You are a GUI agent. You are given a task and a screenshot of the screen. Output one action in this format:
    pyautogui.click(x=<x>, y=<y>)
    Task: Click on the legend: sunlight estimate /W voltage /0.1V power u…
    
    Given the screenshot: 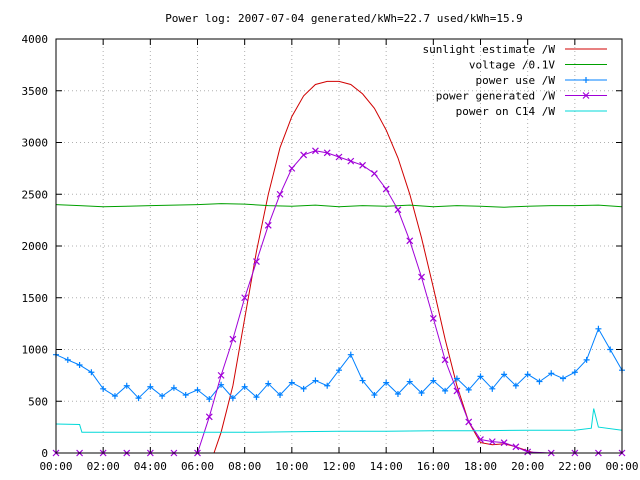 What is the action you would take?
    pyautogui.click(x=515, y=80)
    